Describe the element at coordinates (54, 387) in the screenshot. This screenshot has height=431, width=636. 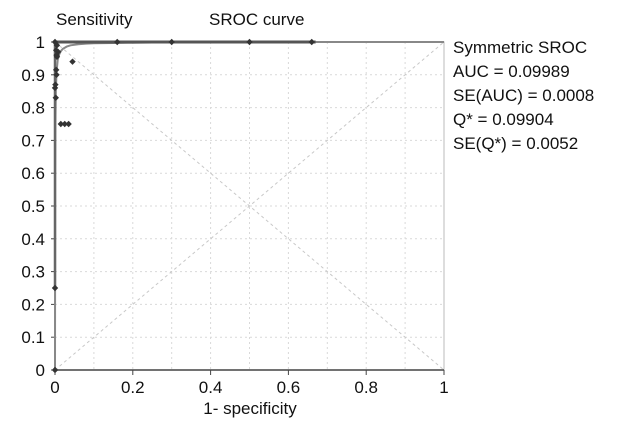
I see `x-tick-label: 0` at that location.